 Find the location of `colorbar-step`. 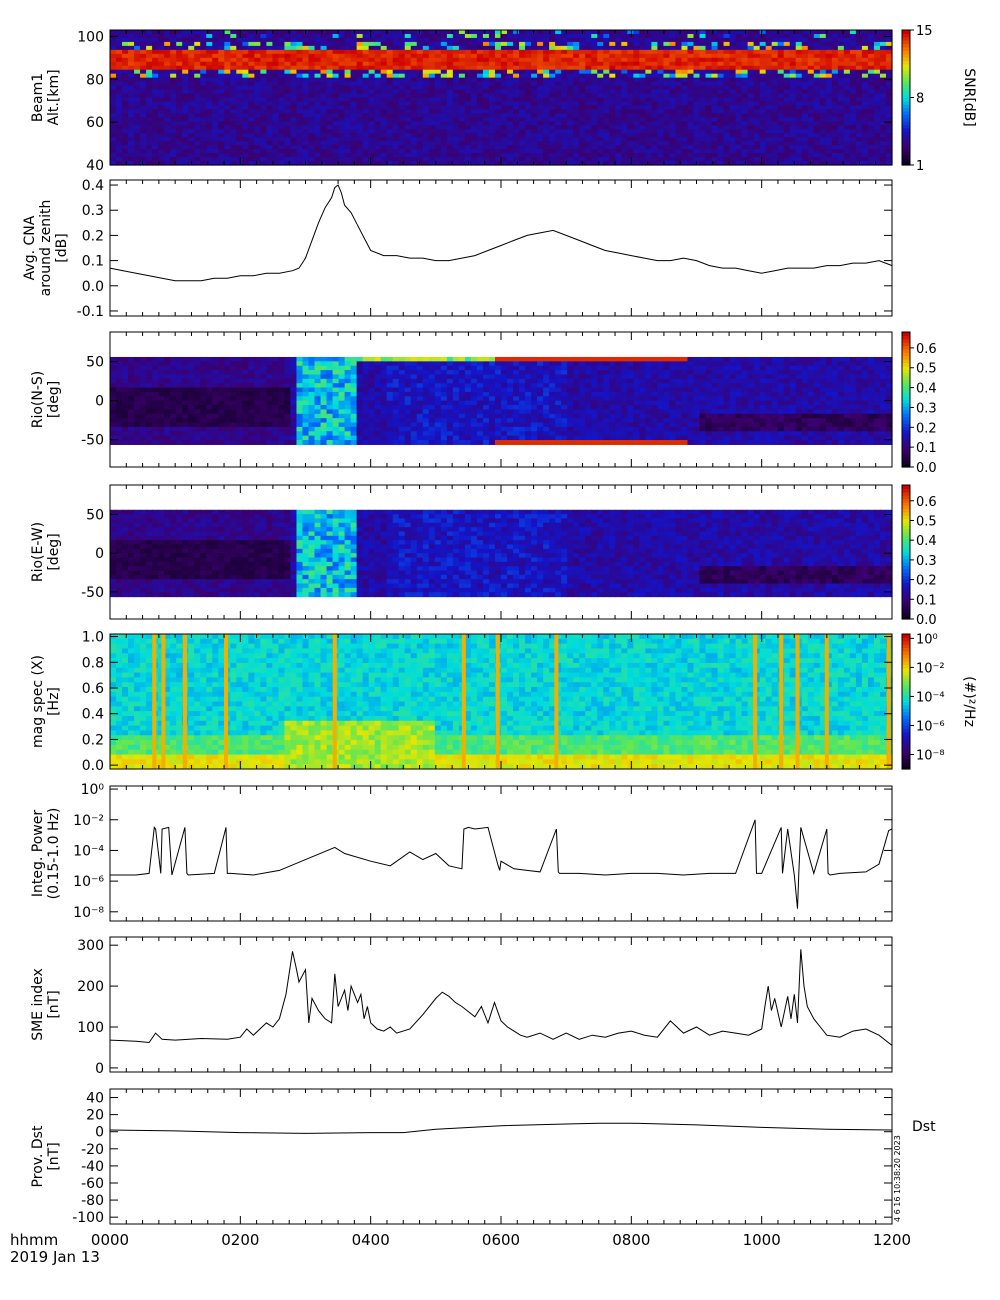

colorbar-step is located at coordinates (906, 32).